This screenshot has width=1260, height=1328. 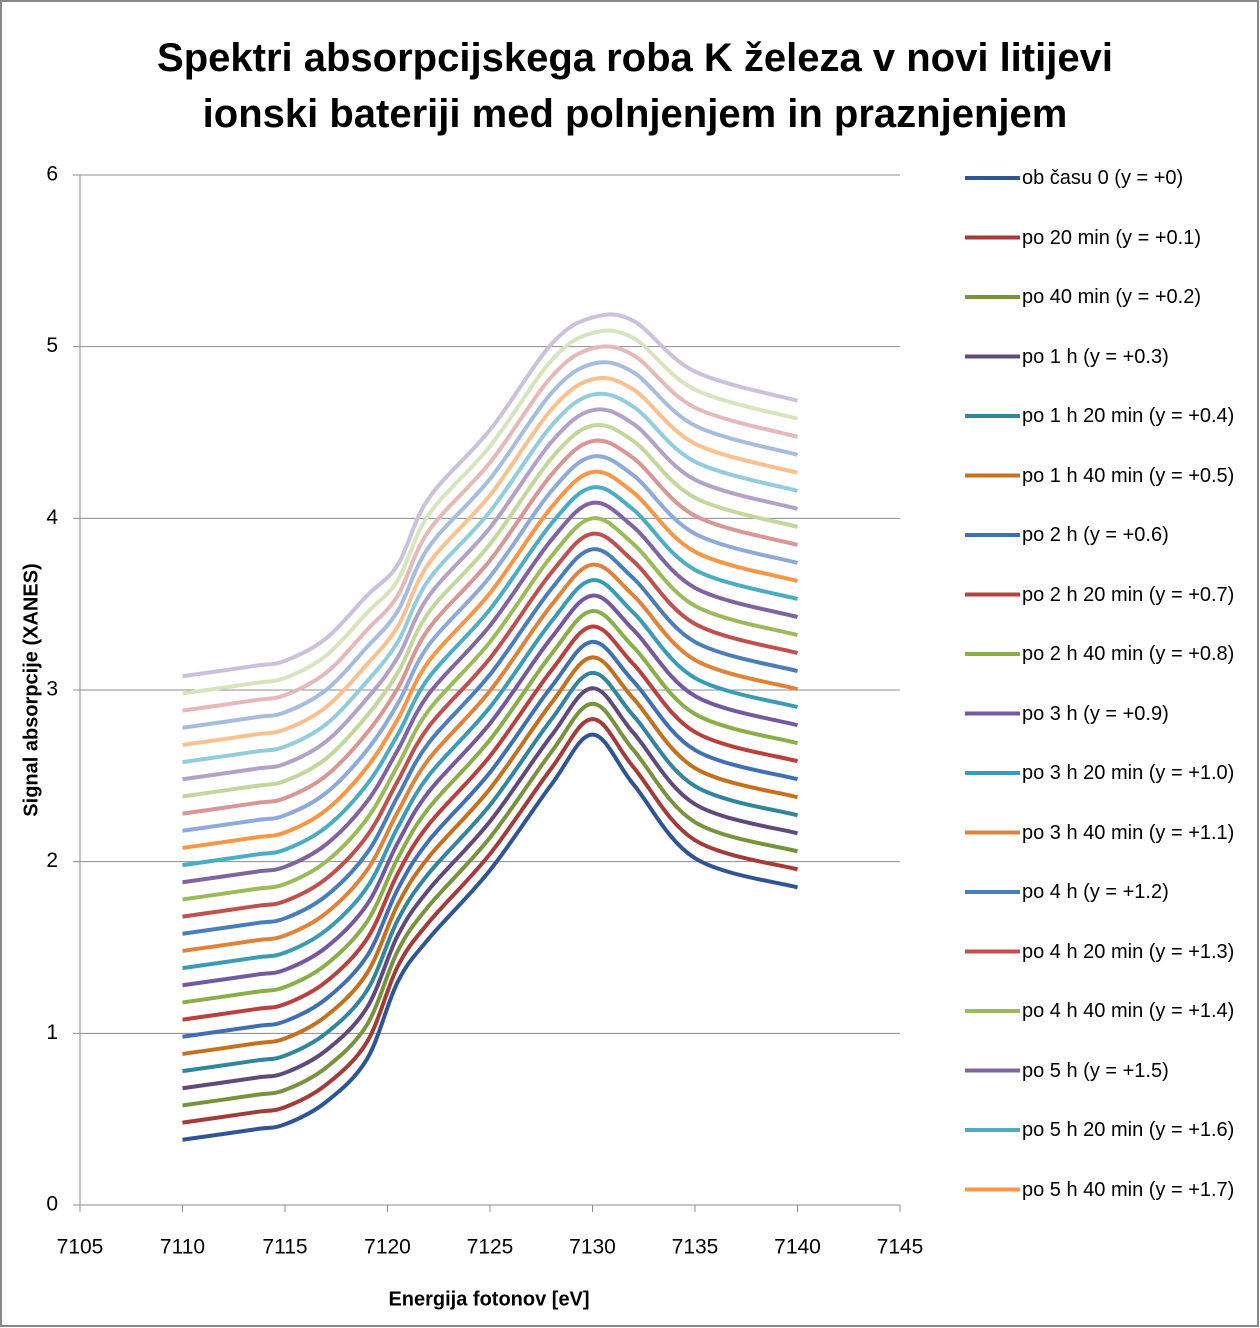 What do you see at coordinates (900, 1247) in the screenshot?
I see `x-tick-label: 7145` at bounding box center [900, 1247].